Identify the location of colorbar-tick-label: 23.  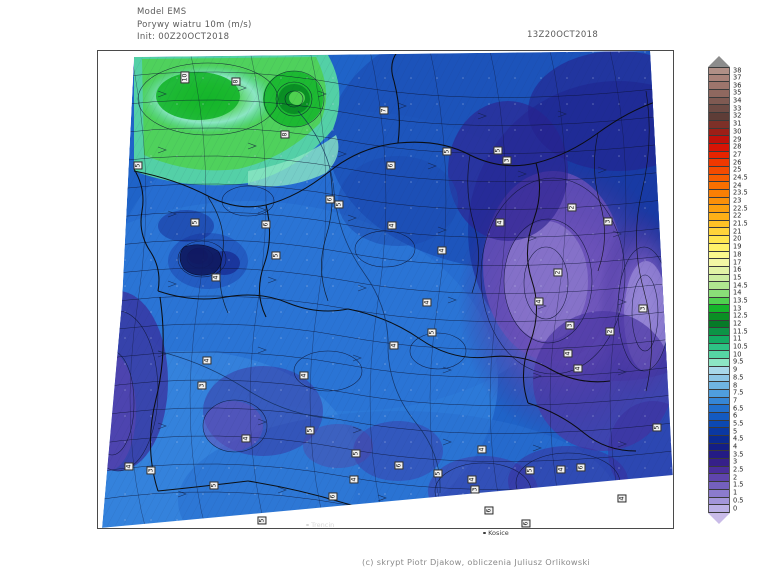
(737, 200).